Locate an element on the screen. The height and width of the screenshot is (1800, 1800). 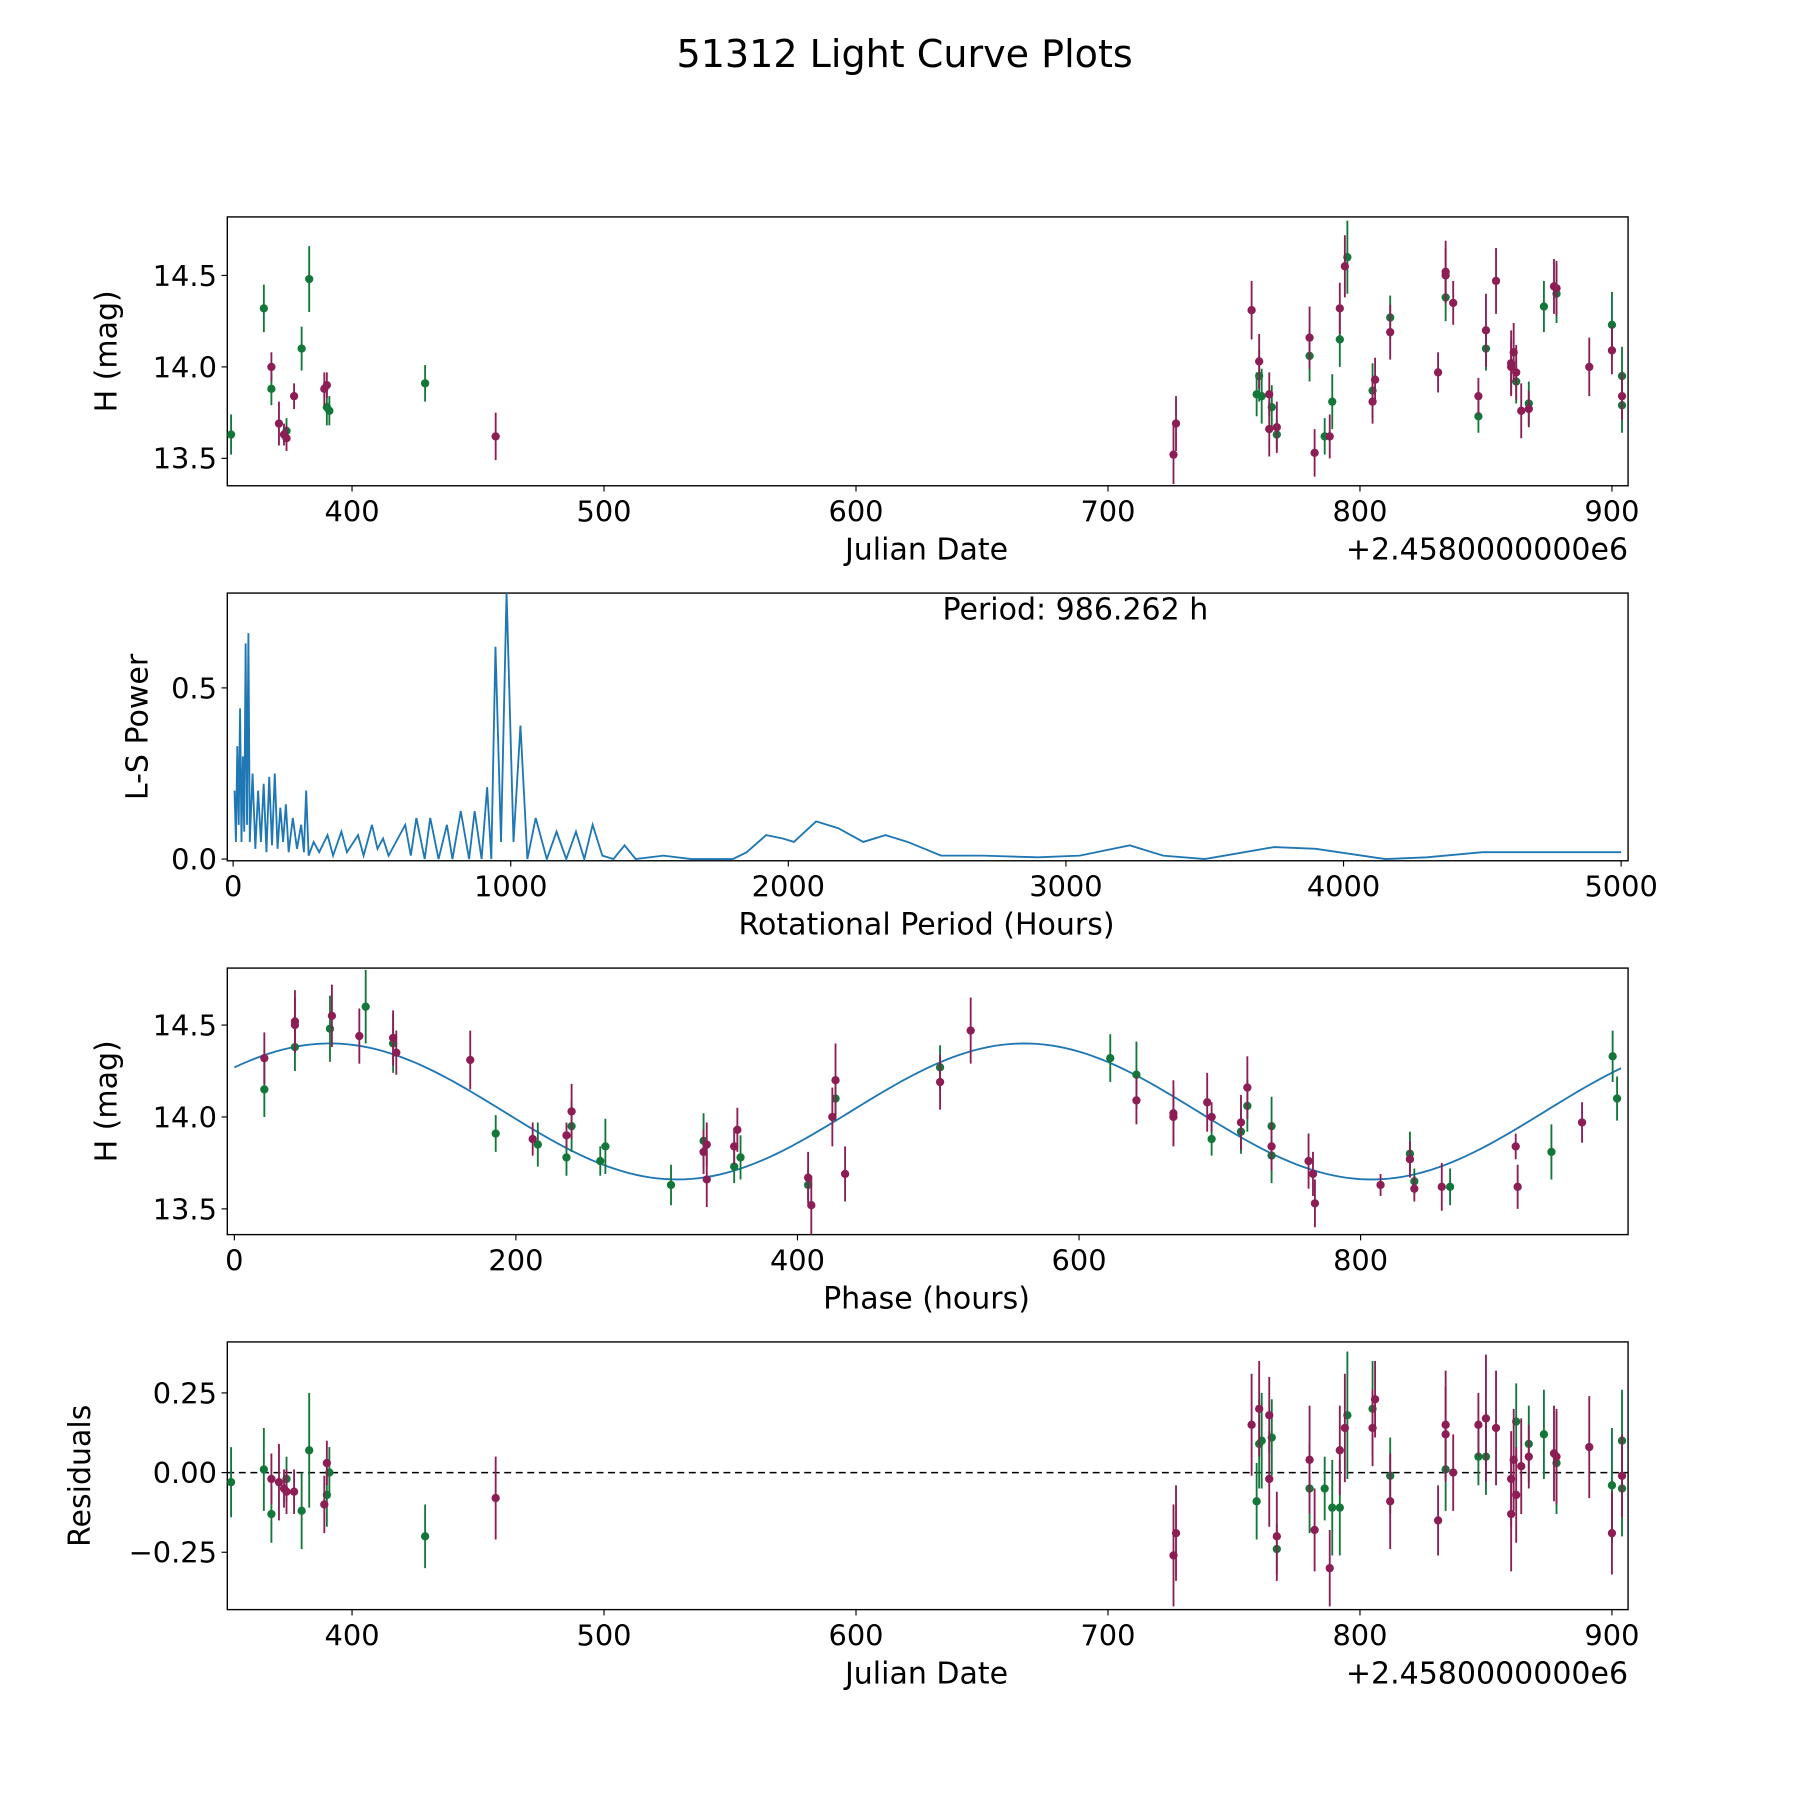
residuals-axes-frame is located at coordinates (927, 1476).